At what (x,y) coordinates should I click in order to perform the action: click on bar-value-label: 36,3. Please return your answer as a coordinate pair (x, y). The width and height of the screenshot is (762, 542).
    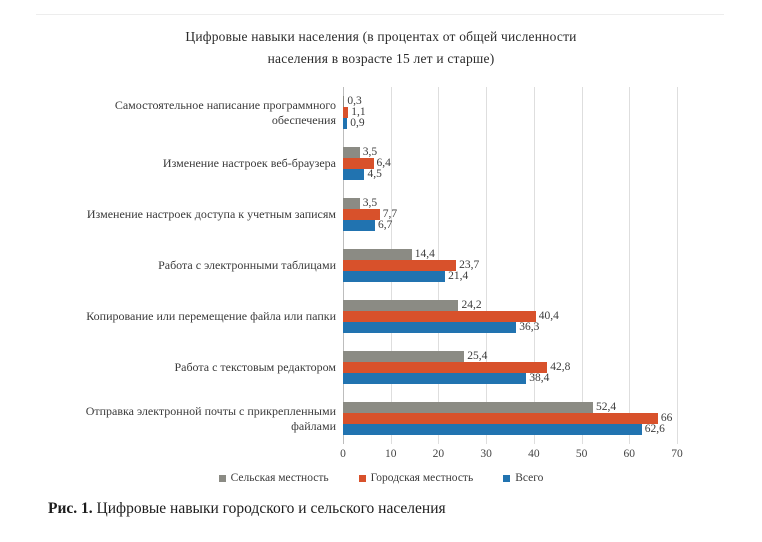
    Looking at the image, I should click on (529, 326).